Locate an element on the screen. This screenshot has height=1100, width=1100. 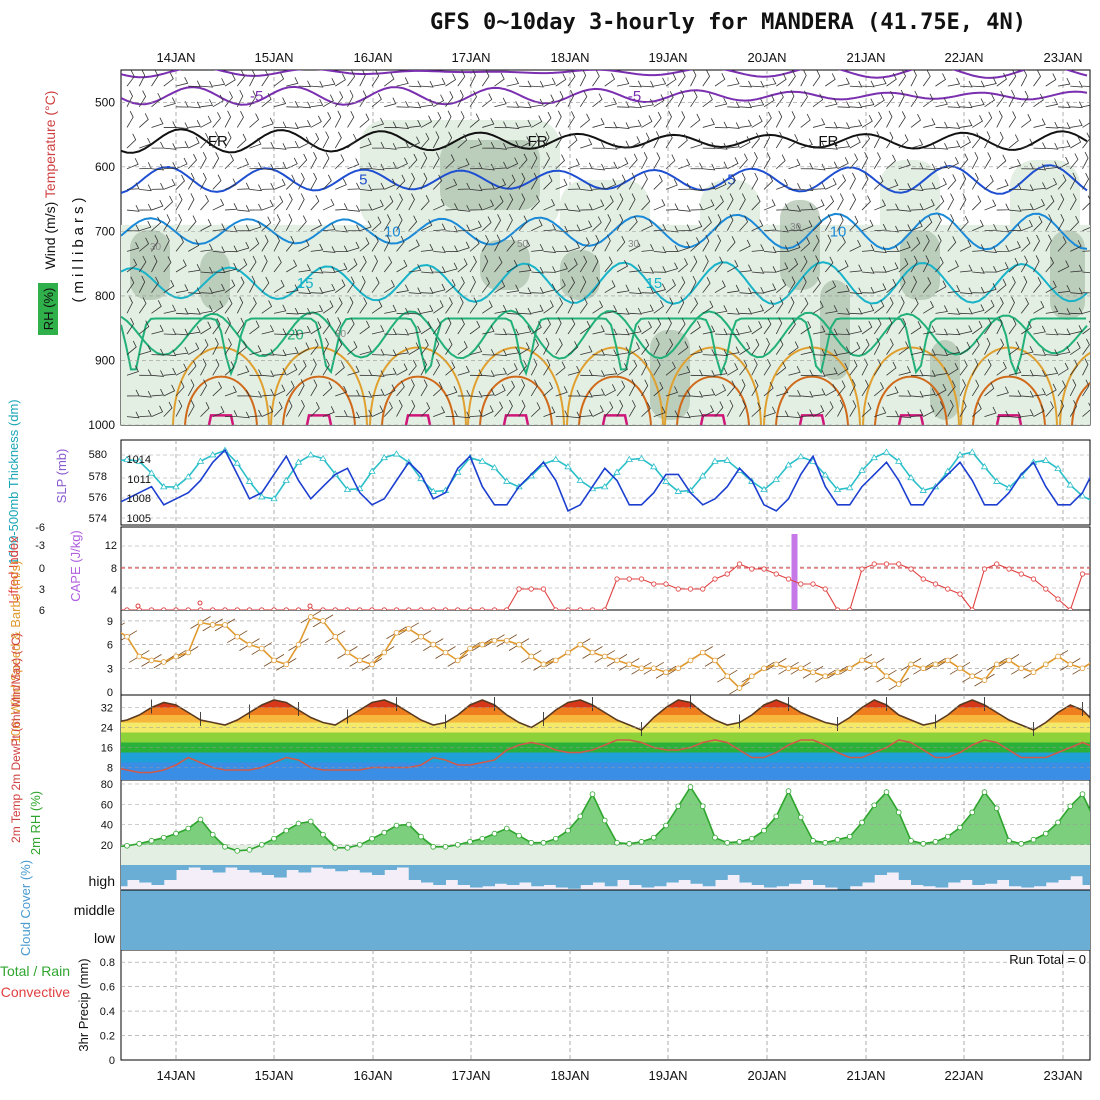
isotherm-label: FR is located at coordinates (218, 141).